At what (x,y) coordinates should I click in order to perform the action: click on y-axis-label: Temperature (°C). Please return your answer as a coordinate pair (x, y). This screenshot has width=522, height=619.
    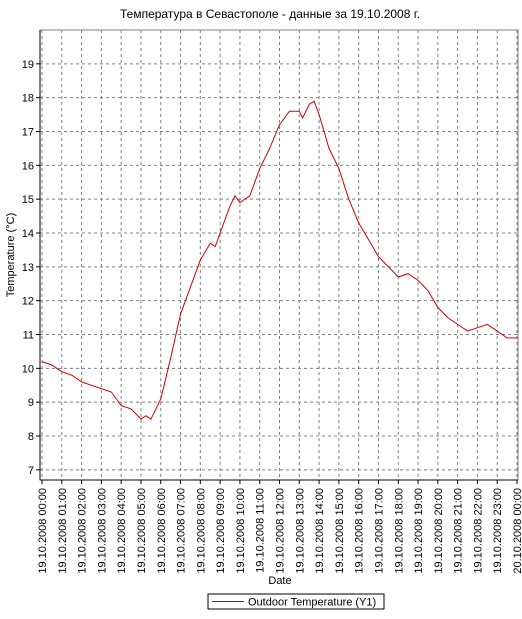
    Looking at the image, I should click on (11, 255).